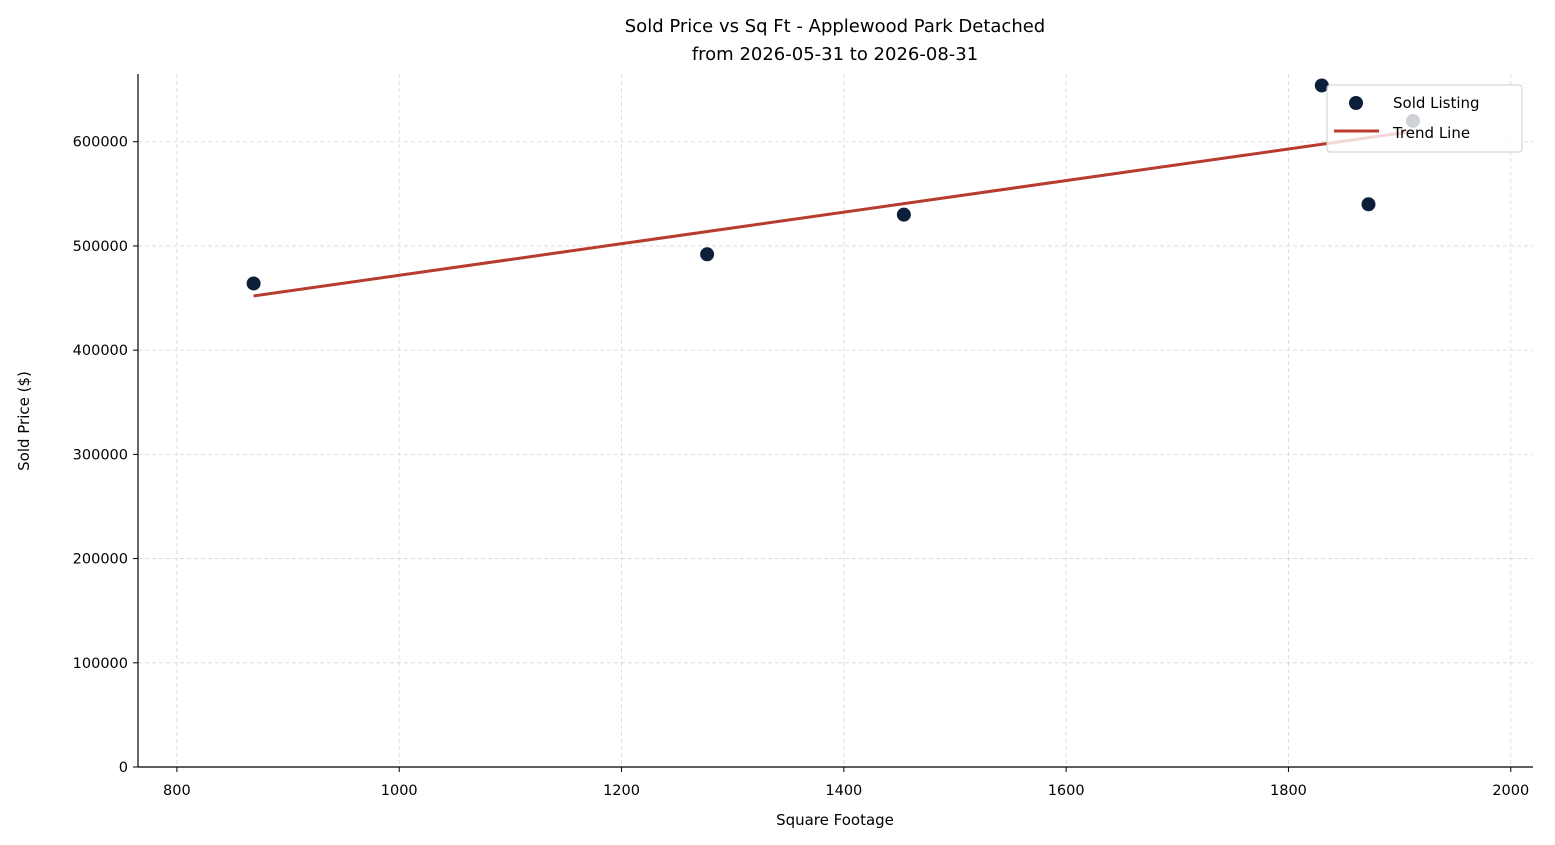 Image resolution: width=1555 pixels, height=845 pixels. Describe the element at coordinates (835, 54) in the screenshot. I see `chart-subtitle: from 2026-05-31 to 2026-08-31` at that location.